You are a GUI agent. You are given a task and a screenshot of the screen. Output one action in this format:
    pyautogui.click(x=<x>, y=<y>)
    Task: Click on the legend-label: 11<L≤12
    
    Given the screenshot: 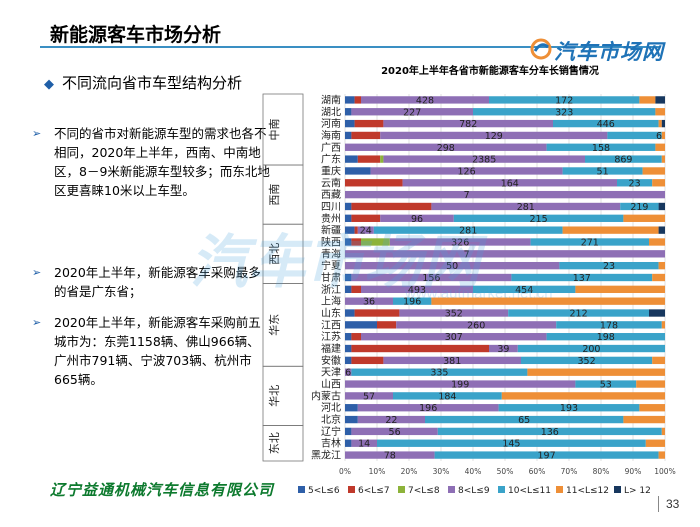 What is the action you would take?
    pyautogui.click(x=587, y=491)
    